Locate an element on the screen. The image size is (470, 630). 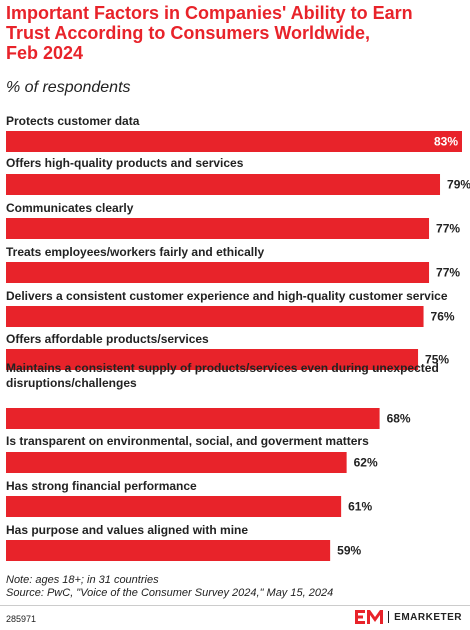
brand-separator is located at coordinates (389, 617).